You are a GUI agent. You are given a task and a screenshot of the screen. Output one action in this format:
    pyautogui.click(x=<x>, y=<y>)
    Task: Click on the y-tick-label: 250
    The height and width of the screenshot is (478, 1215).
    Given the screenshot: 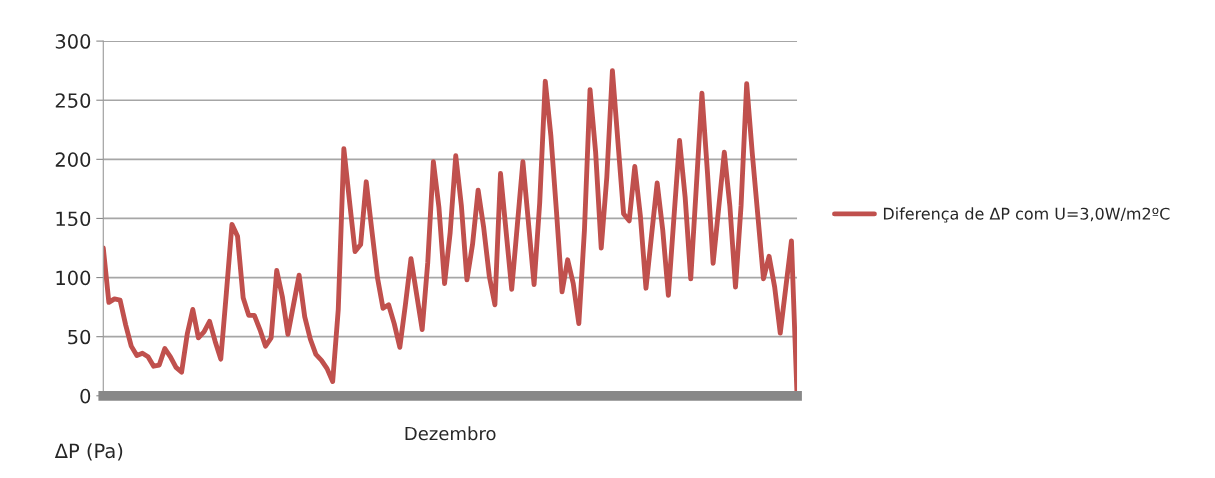 What is the action you would take?
    pyautogui.click(x=73, y=100)
    